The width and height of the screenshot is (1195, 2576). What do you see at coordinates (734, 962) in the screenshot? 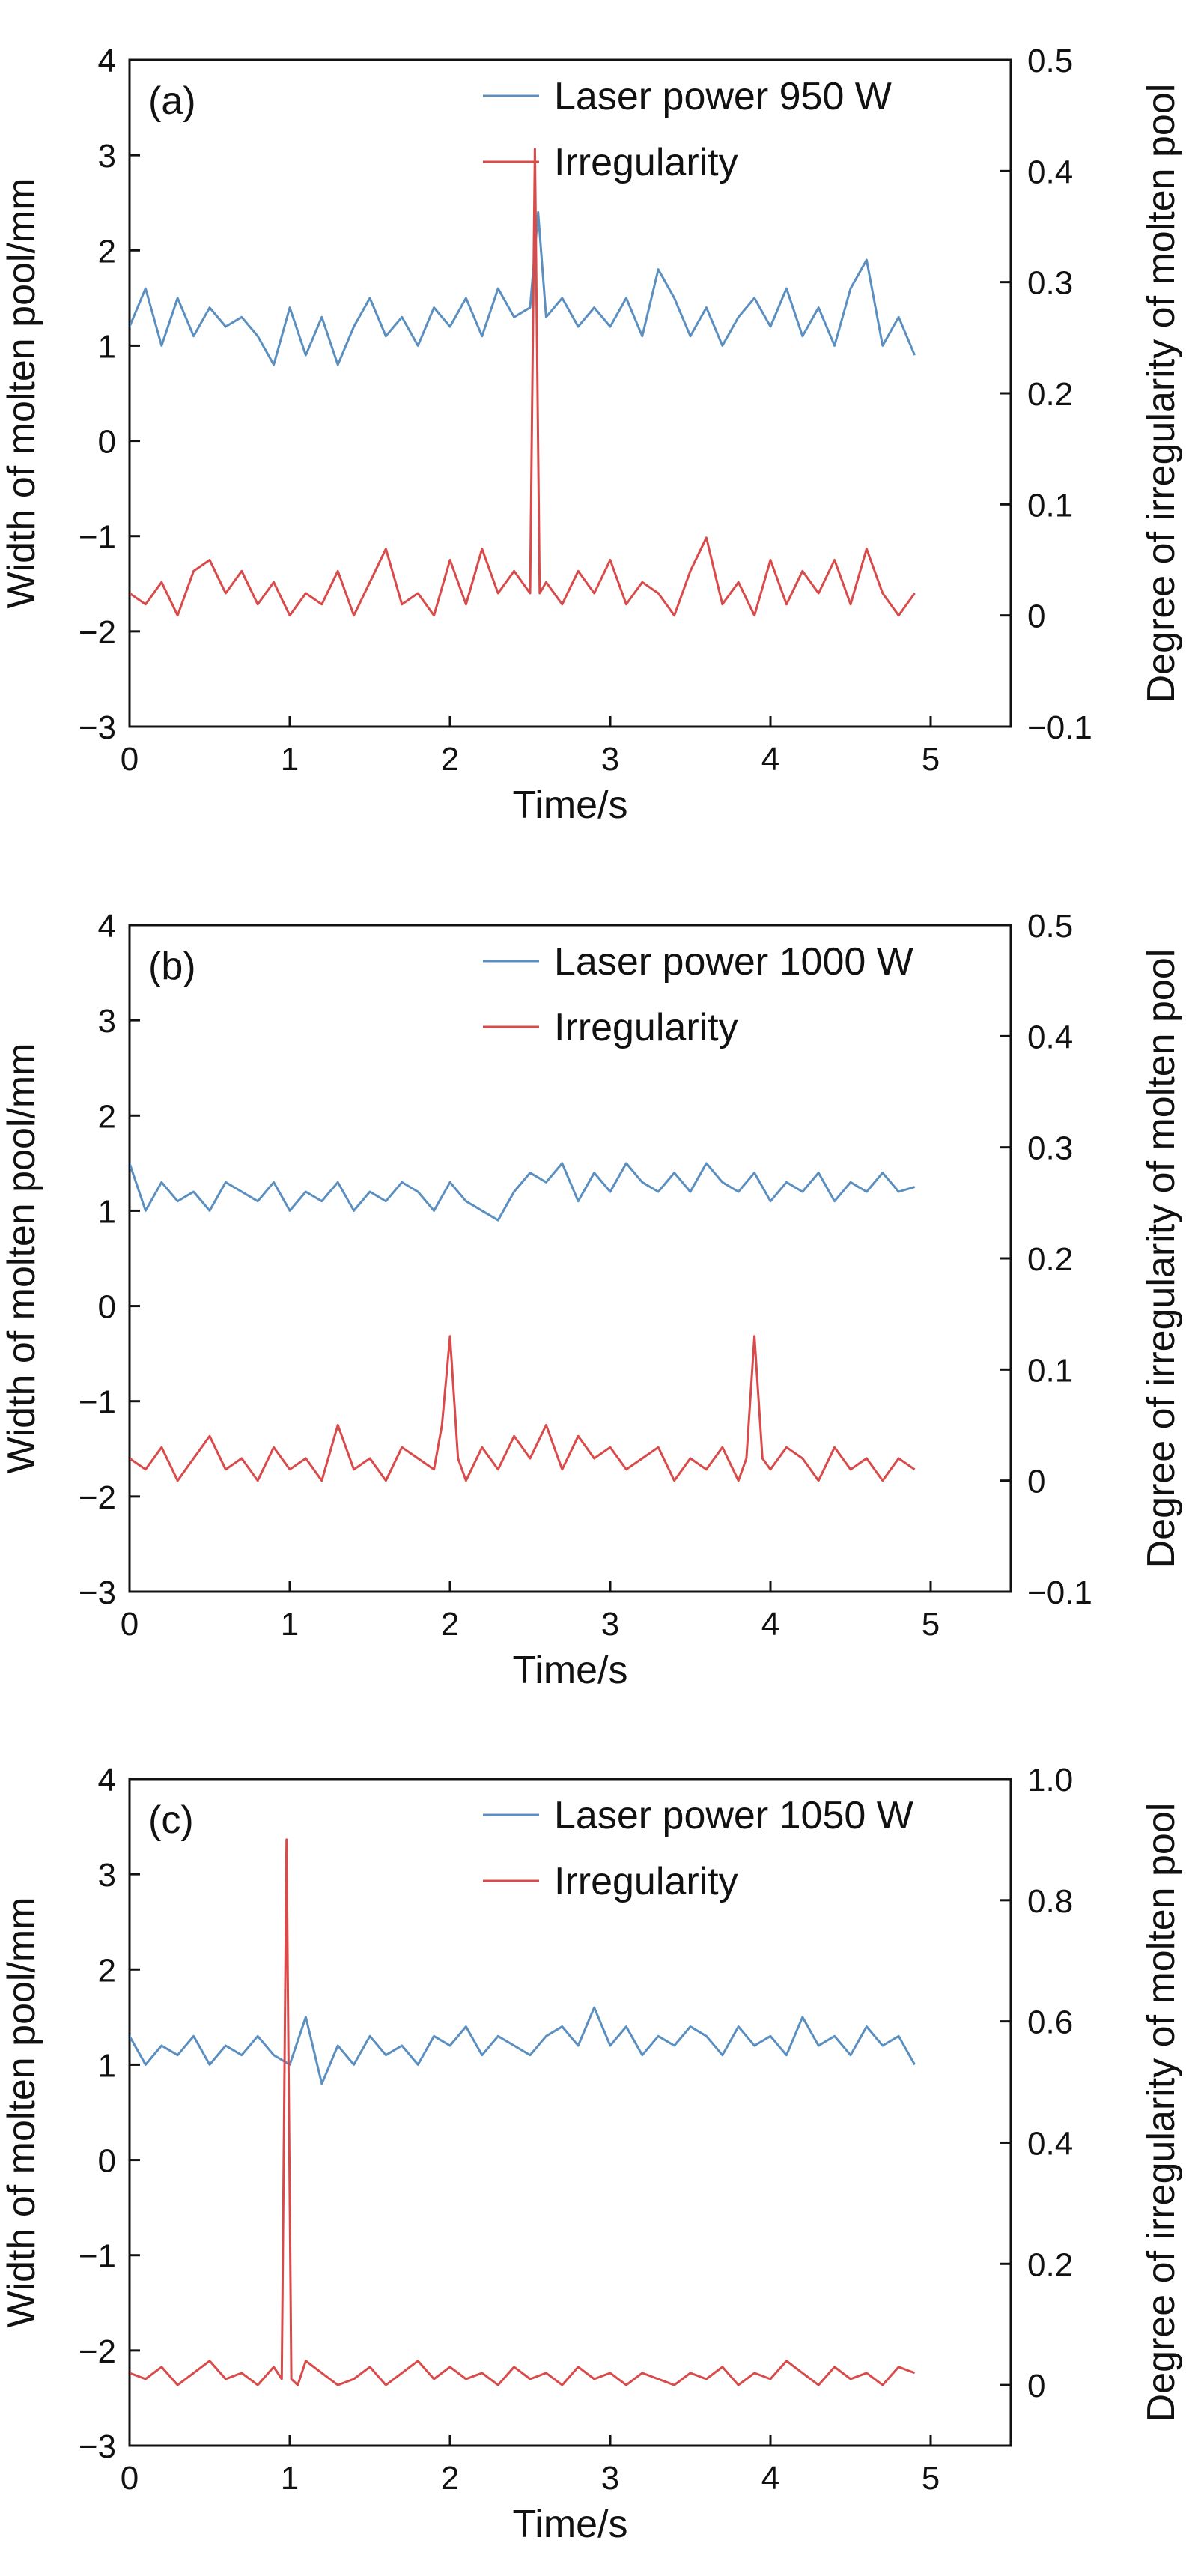
I see `legend-label: Laser power 1000 W` at bounding box center [734, 962].